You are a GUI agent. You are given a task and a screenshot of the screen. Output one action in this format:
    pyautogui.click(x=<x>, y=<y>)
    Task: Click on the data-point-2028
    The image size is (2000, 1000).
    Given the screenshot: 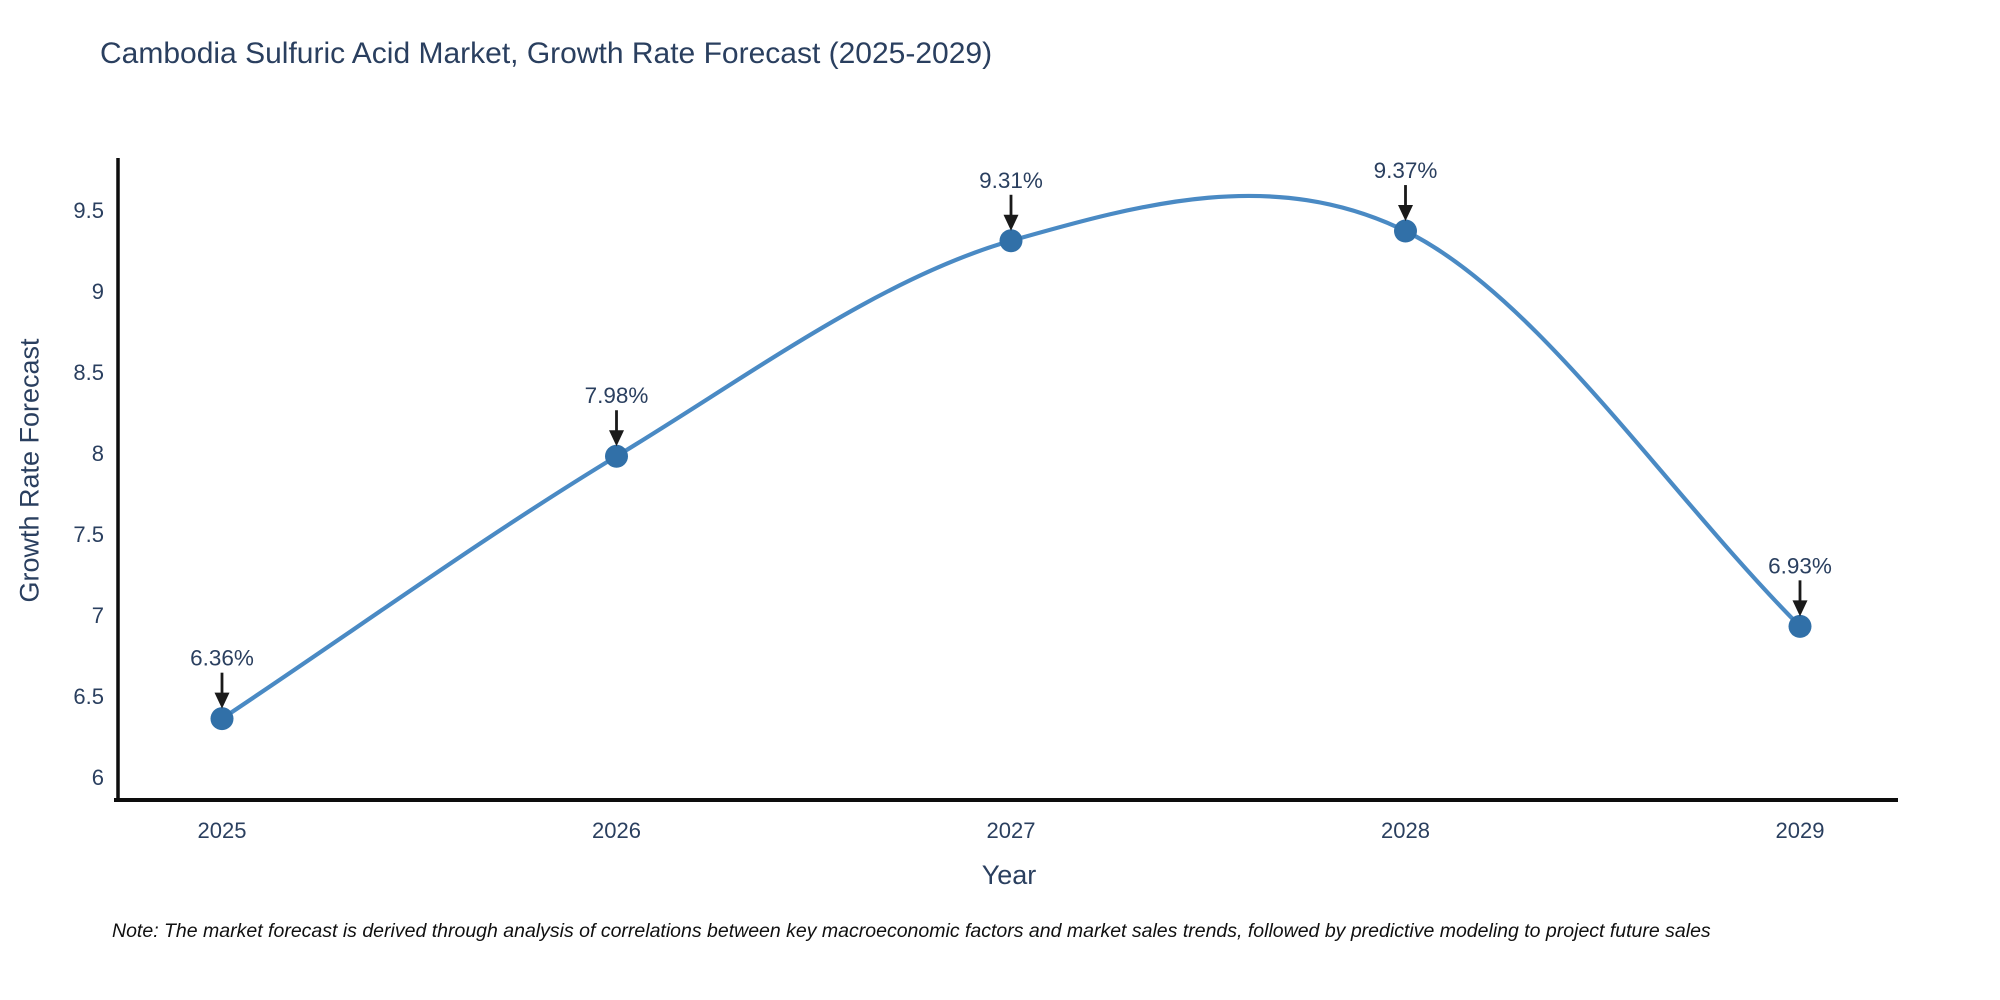 What is the action you would take?
    pyautogui.click(x=1405, y=231)
    